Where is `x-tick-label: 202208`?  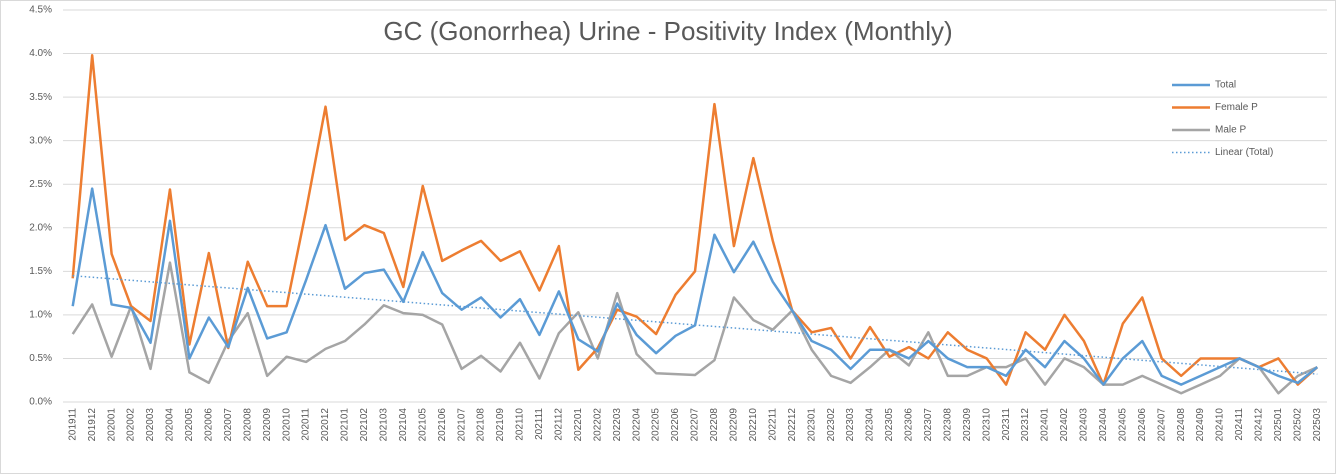 x-tick-label: 202208 is located at coordinates (714, 425).